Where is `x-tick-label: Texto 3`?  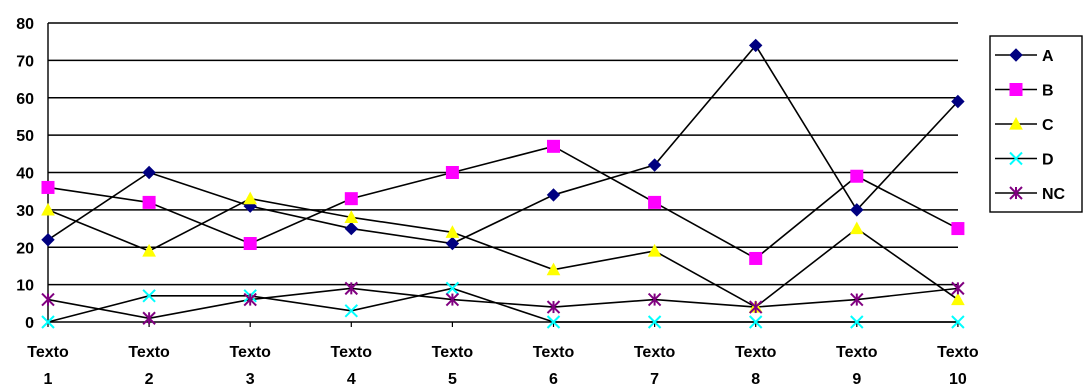
x-tick-label: Texto 3 is located at coordinates (250, 365).